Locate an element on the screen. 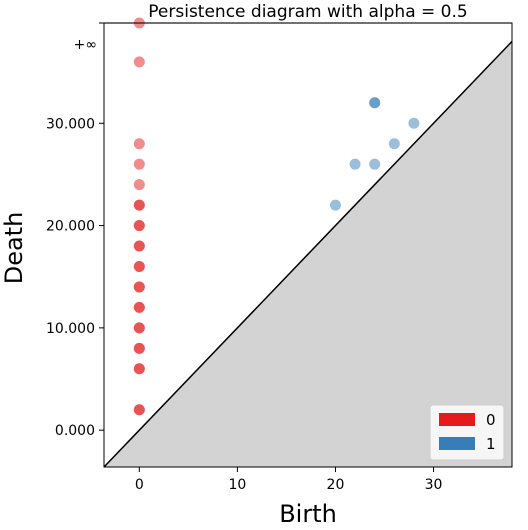  y-tick-label-3: 30.000 is located at coordinates (70, 124).